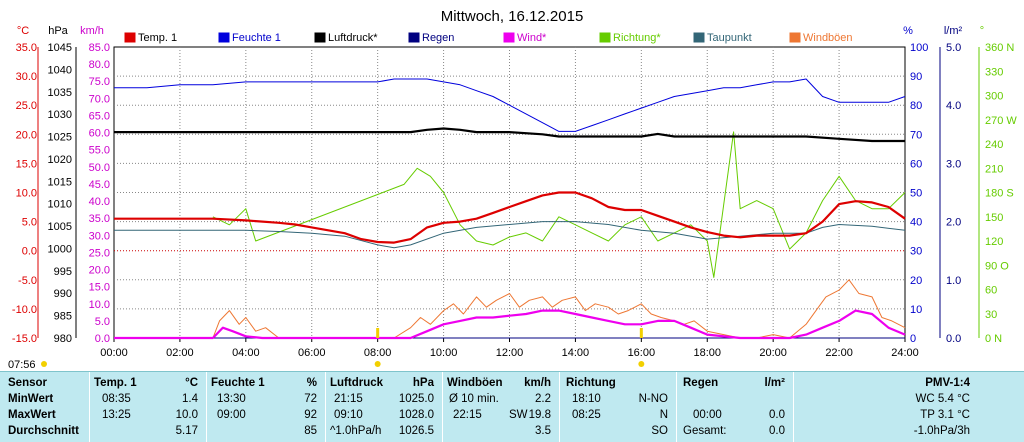  I want to click on pressure-tick-label: 1015, so click(60, 182).